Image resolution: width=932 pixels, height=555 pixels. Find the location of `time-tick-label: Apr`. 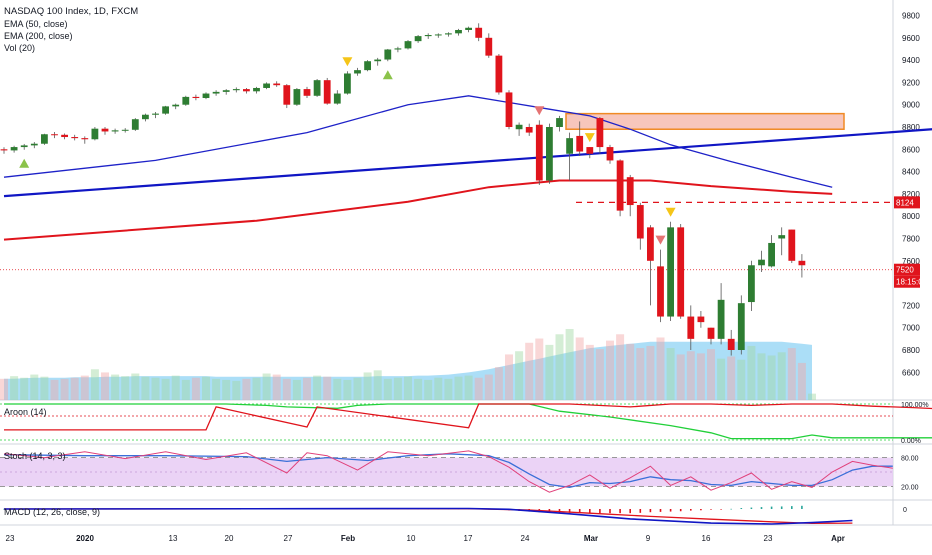

time-tick-label: Apr is located at coordinates (838, 538).